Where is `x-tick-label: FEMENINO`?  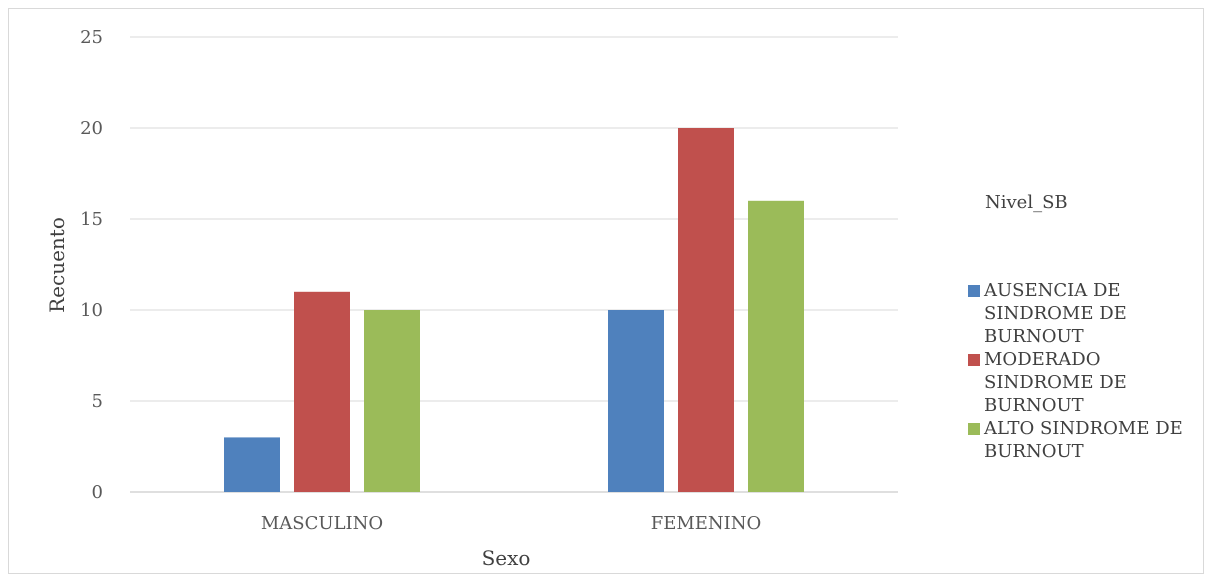
x-tick-label: FEMENINO is located at coordinates (706, 523).